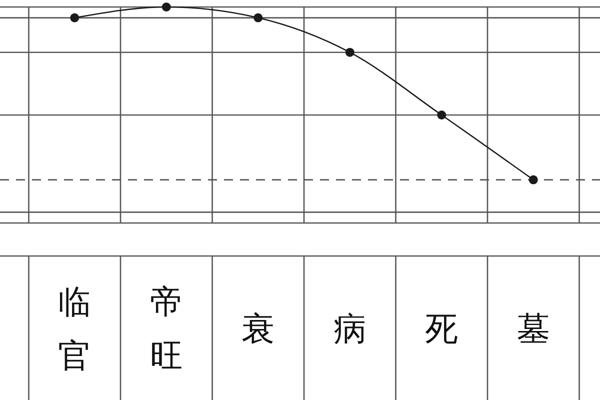 This screenshot has width=600, height=400. What do you see at coordinates (441, 330) in the screenshot?
I see `x-tick-label: 死` at bounding box center [441, 330].